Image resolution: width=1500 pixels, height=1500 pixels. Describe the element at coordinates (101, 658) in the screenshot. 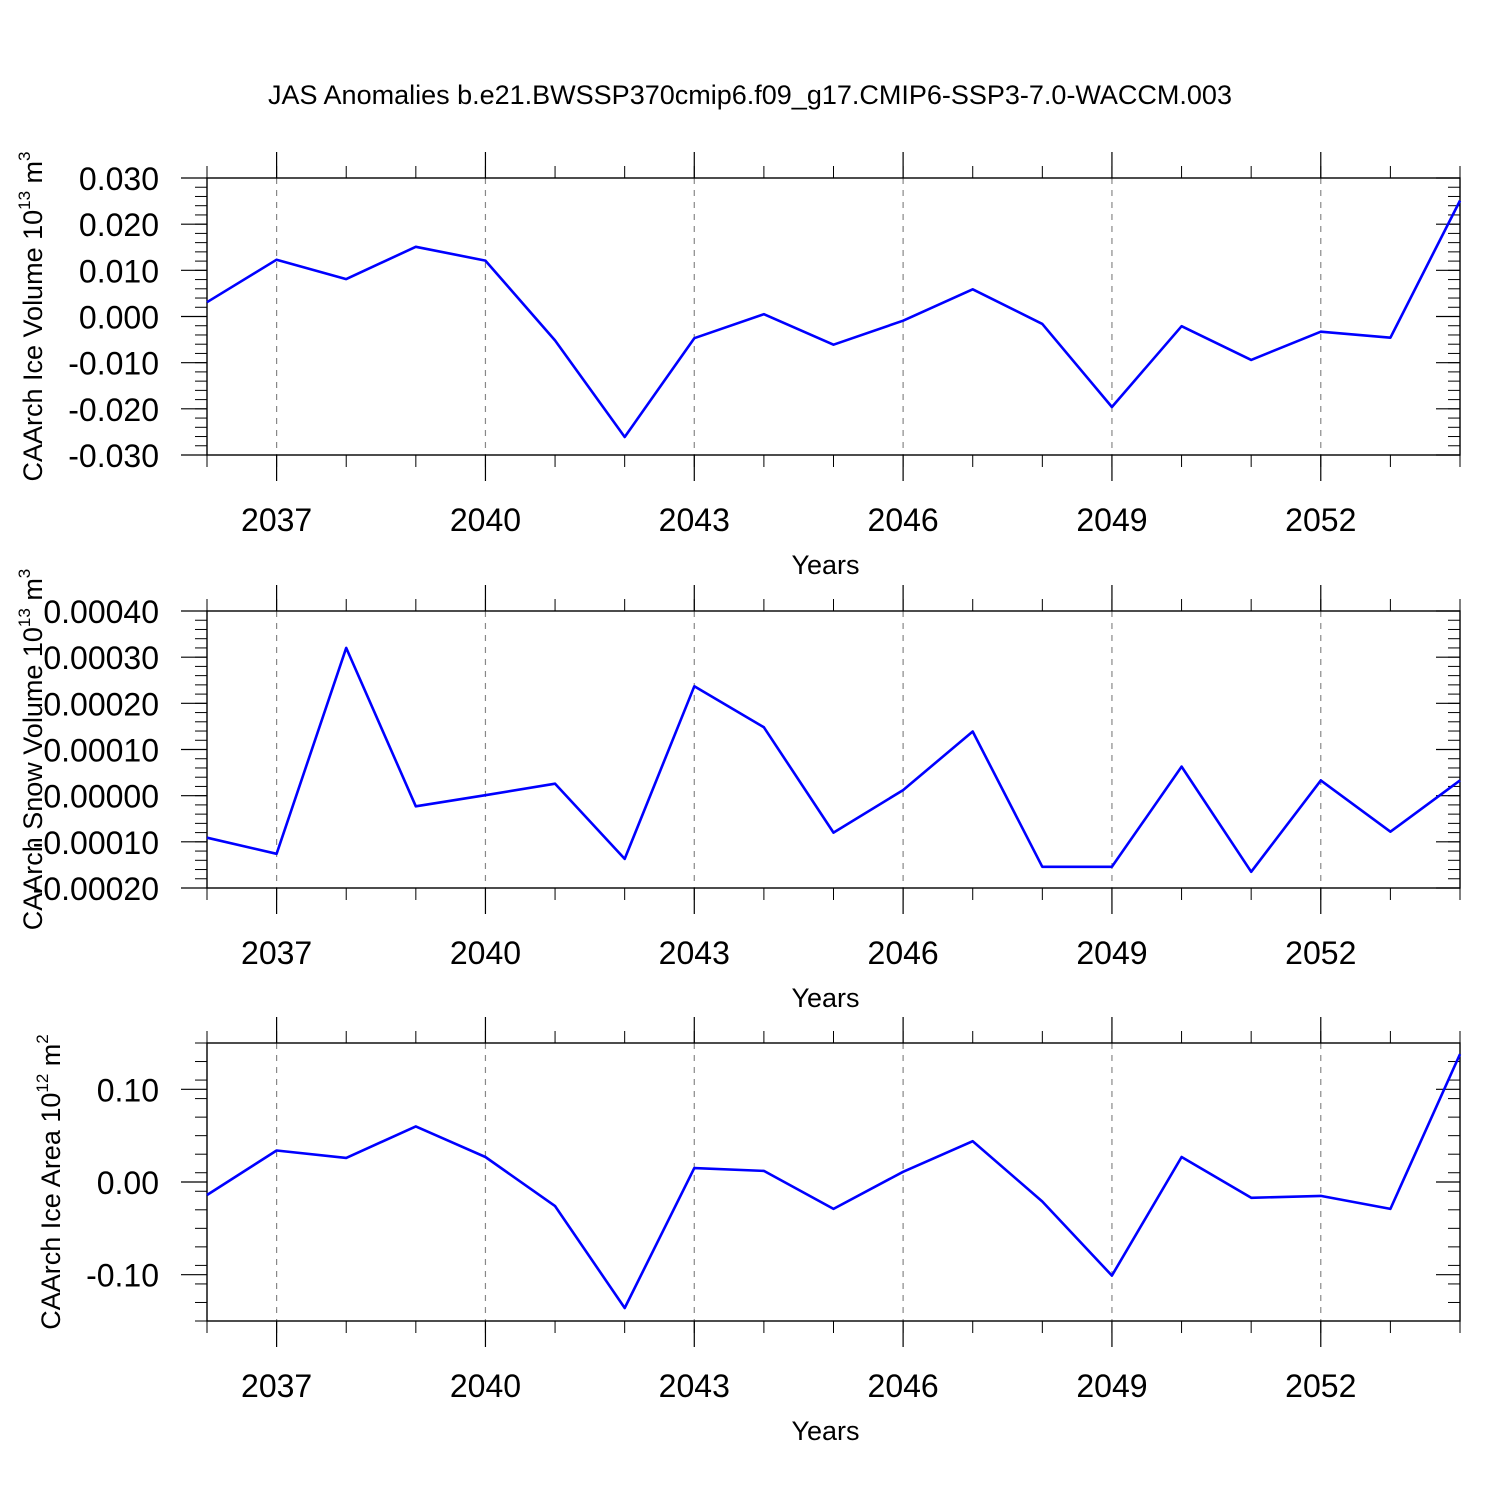

I see `y-tick-label: 0.00030` at that location.